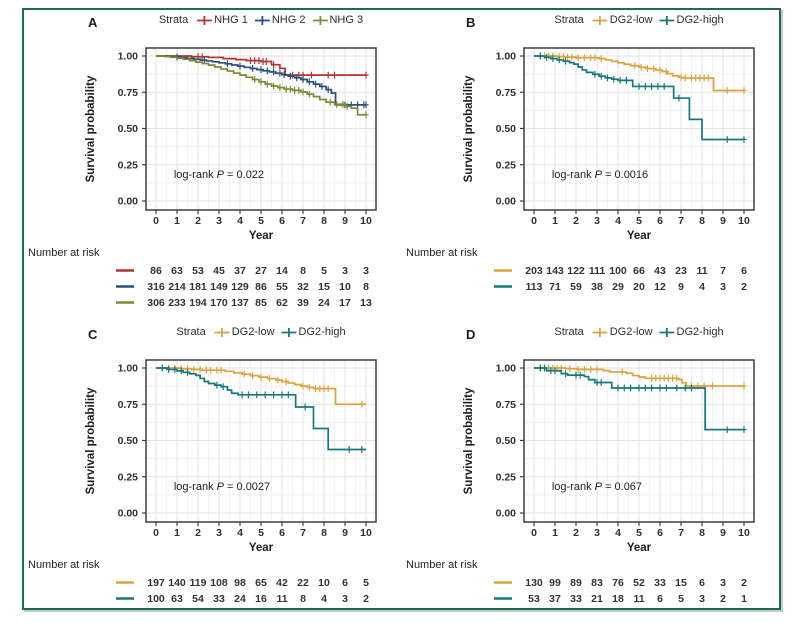 The width and height of the screenshot is (812, 643). What do you see at coordinates (597, 287) in the screenshot?
I see `risk-count: 38` at bounding box center [597, 287].